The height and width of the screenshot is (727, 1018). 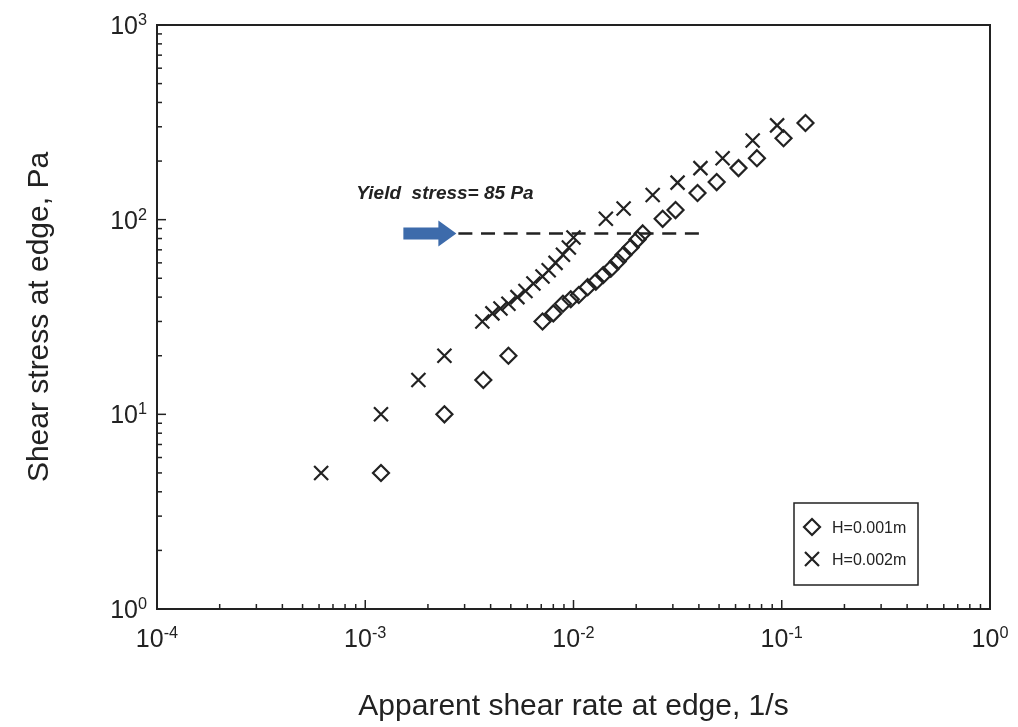 What do you see at coordinates (128, 608) in the screenshot?
I see `y-tick-label: 10$^{0}$` at bounding box center [128, 608].